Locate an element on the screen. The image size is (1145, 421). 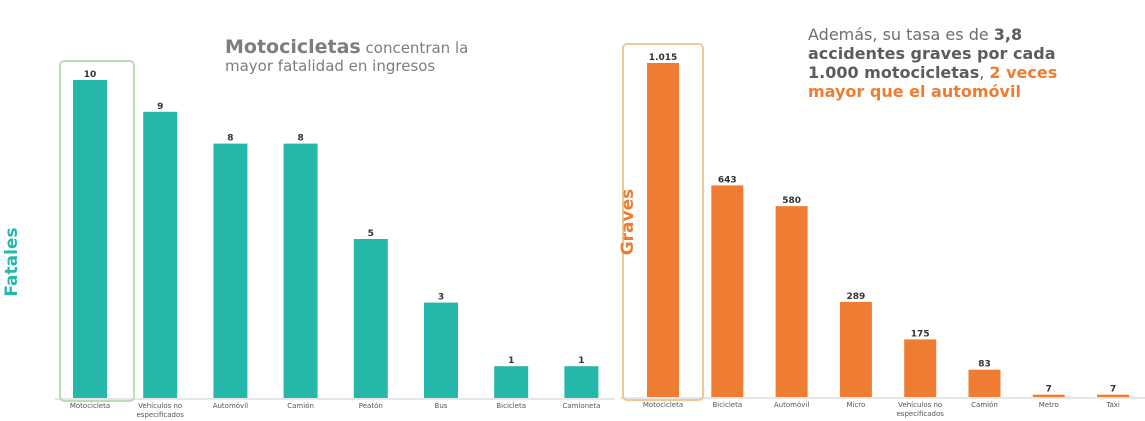
fatales-annotation-text-2: mayor fatalidad en ingresos is located at coordinates (330, 66).